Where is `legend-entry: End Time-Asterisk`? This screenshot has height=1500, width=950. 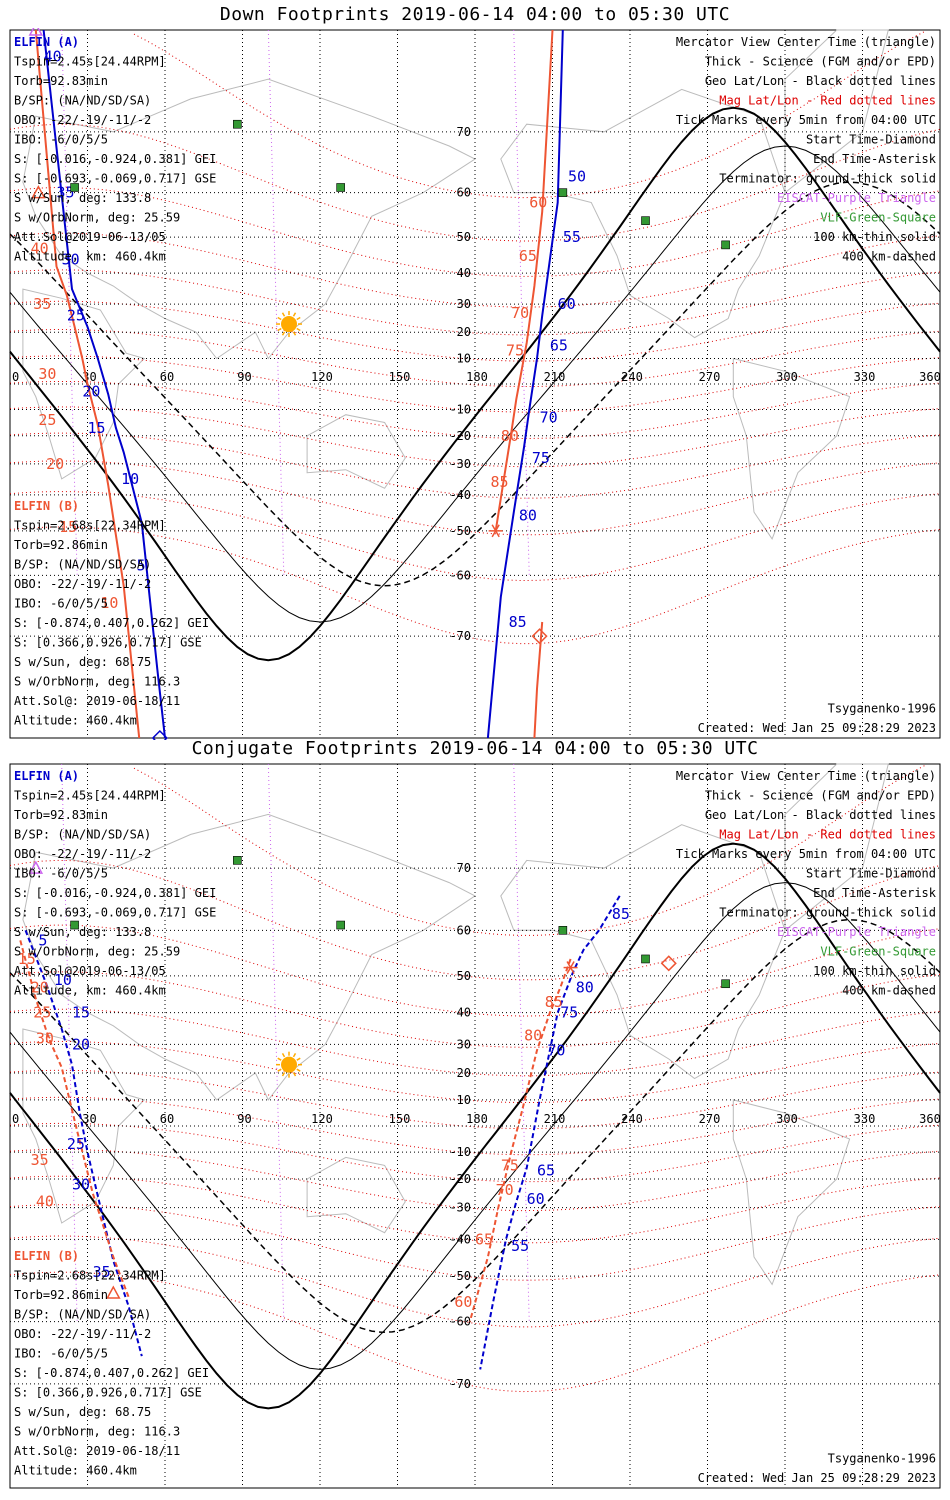
legend-entry: End Time-Asterisk is located at coordinates (875, 159).